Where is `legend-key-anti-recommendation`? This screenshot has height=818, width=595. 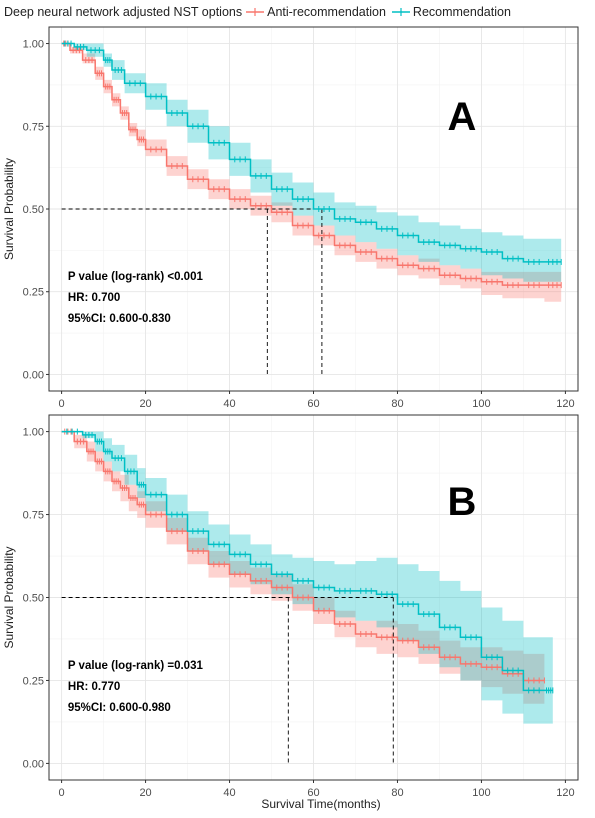 legend-key-anti-recommendation is located at coordinates (255, 12).